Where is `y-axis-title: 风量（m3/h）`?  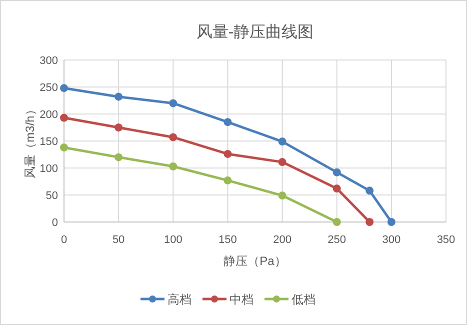
y-axis-title: 风量（m3/h） is located at coordinates (30, 141).